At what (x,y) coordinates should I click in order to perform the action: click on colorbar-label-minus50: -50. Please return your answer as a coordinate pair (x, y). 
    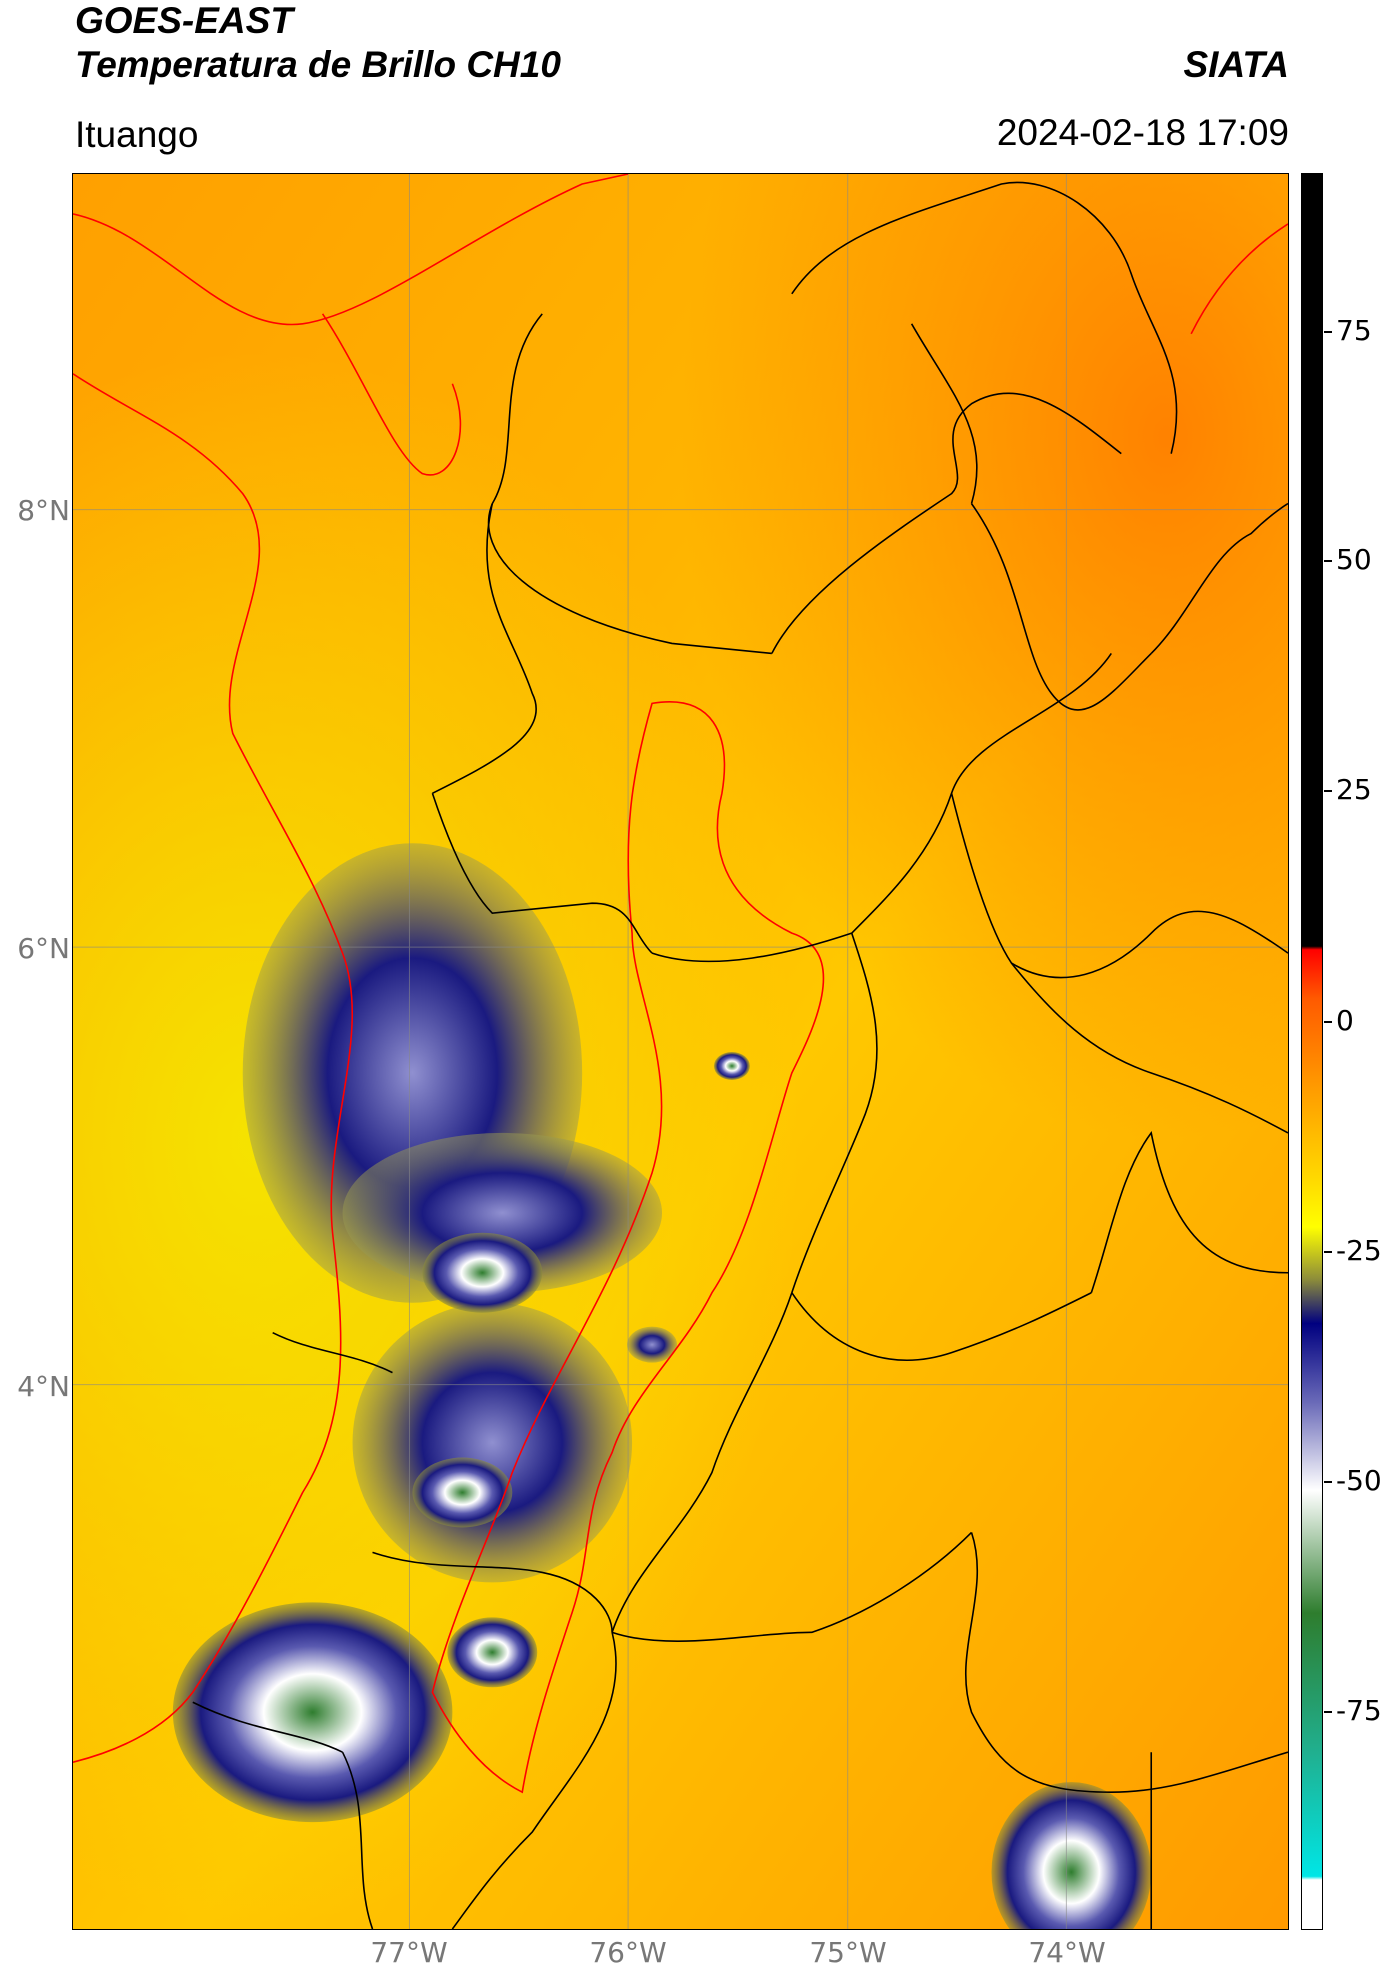
    Looking at the image, I should click on (1359, 1480).